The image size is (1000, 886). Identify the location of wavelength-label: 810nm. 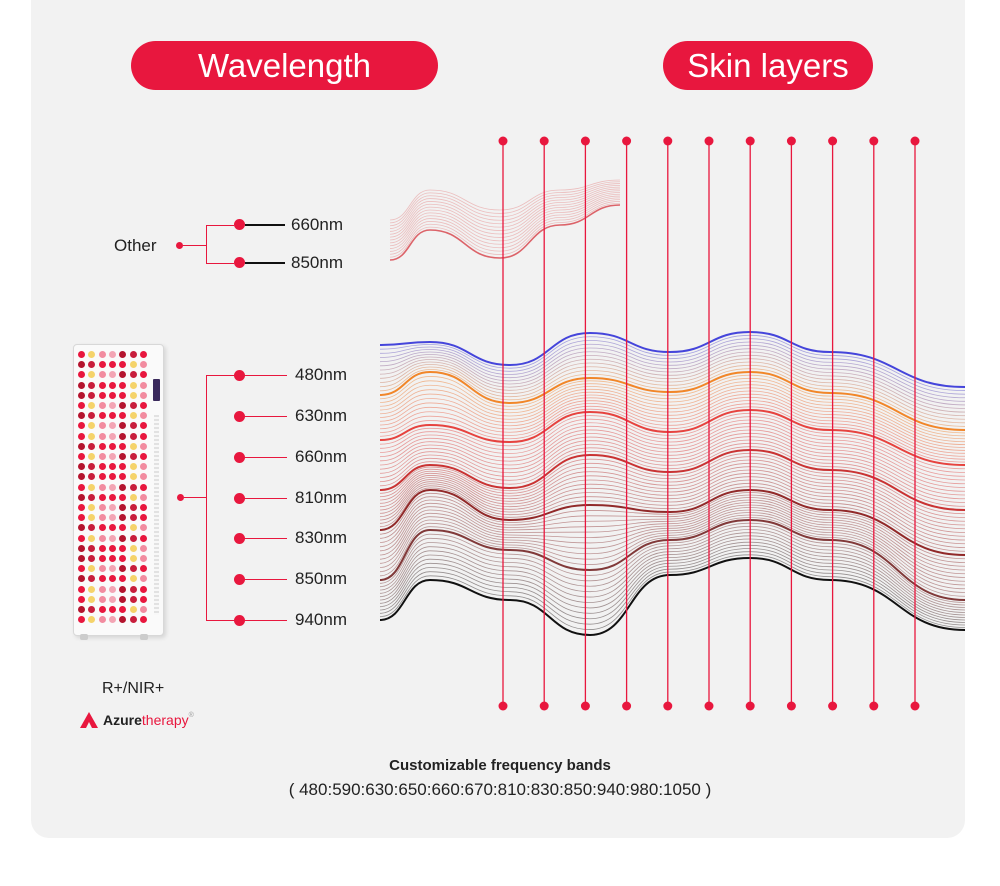
(321, 497).